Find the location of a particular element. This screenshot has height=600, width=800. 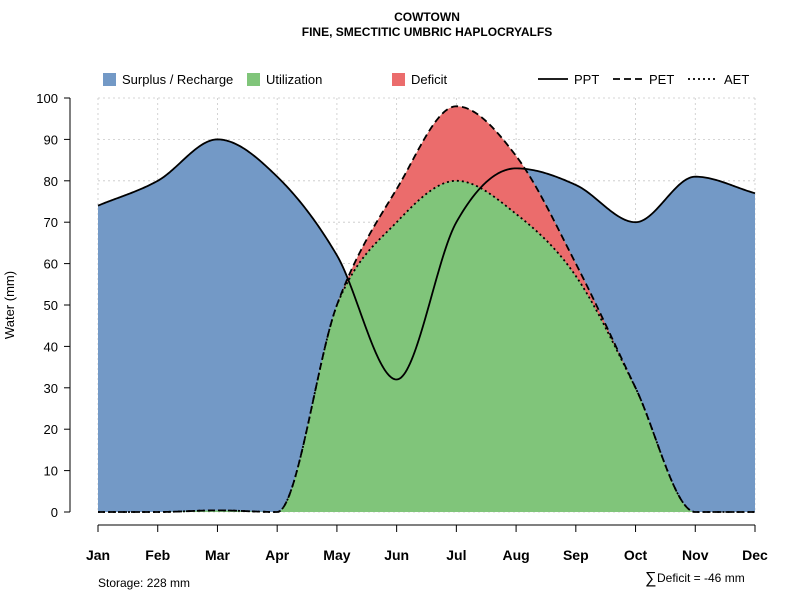

x-tick-label: Mar is located at coordinates (217, 555).